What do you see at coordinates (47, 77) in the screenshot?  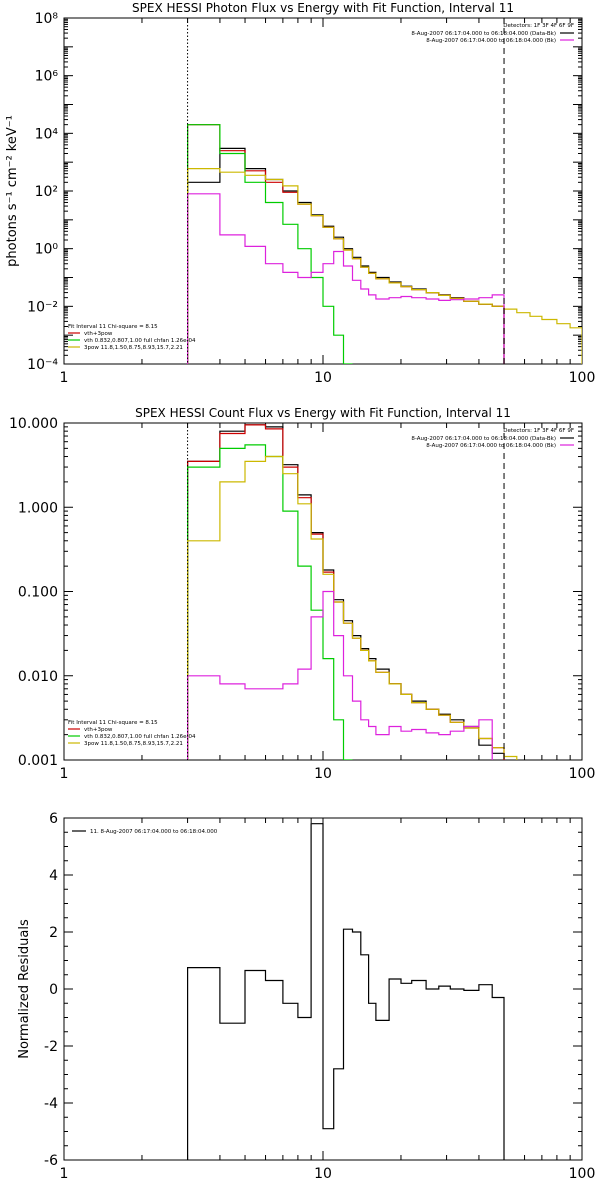 I see `y-tick-label: 10⁶` at bounding box center [47, 77].